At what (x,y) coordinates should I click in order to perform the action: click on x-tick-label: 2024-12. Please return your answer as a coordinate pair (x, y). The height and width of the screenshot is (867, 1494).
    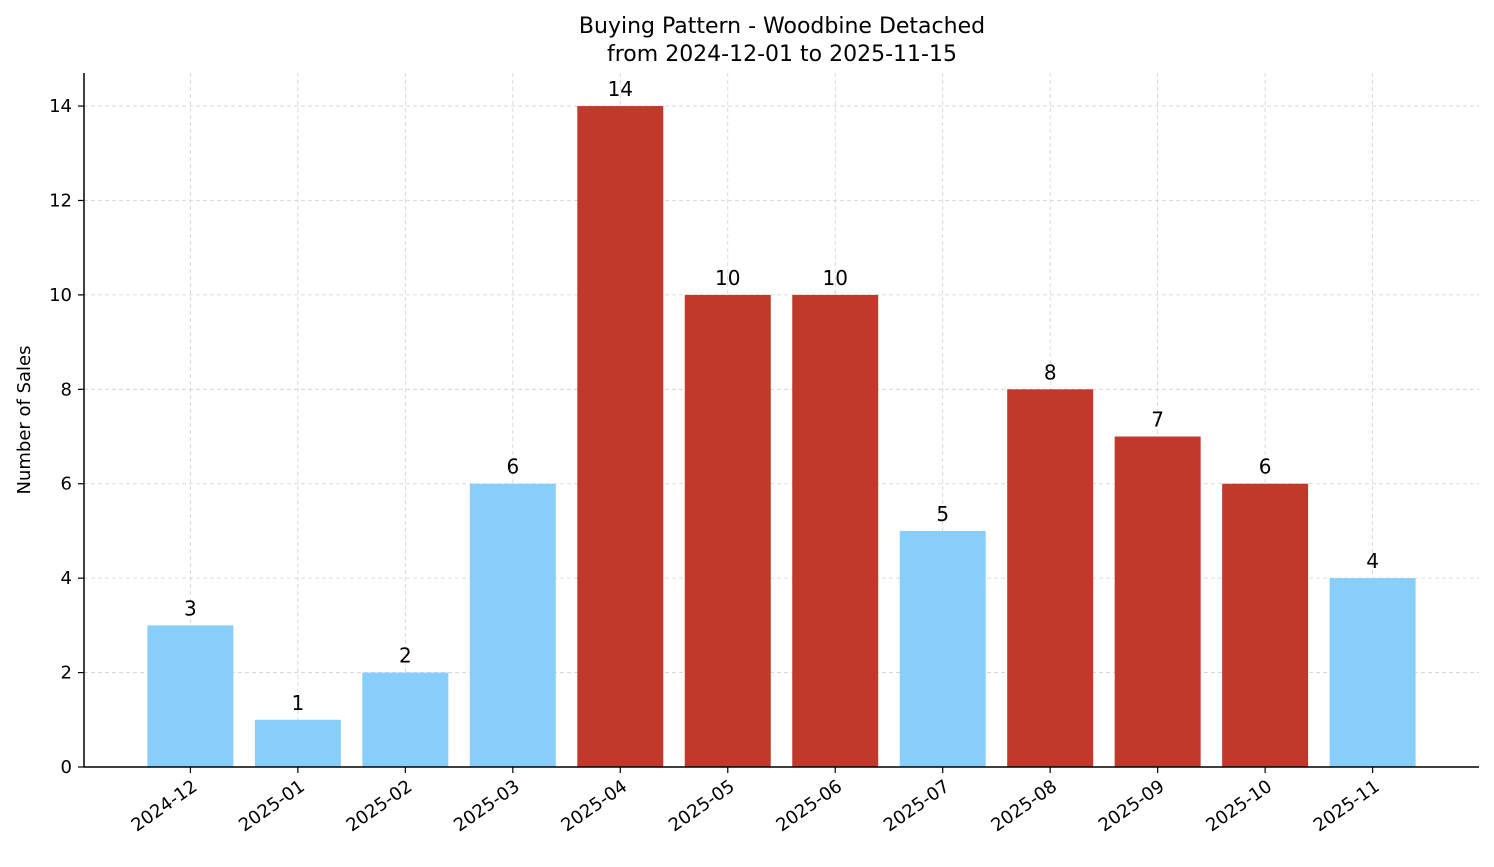
    Looking at the image, I should click on (165, 806).